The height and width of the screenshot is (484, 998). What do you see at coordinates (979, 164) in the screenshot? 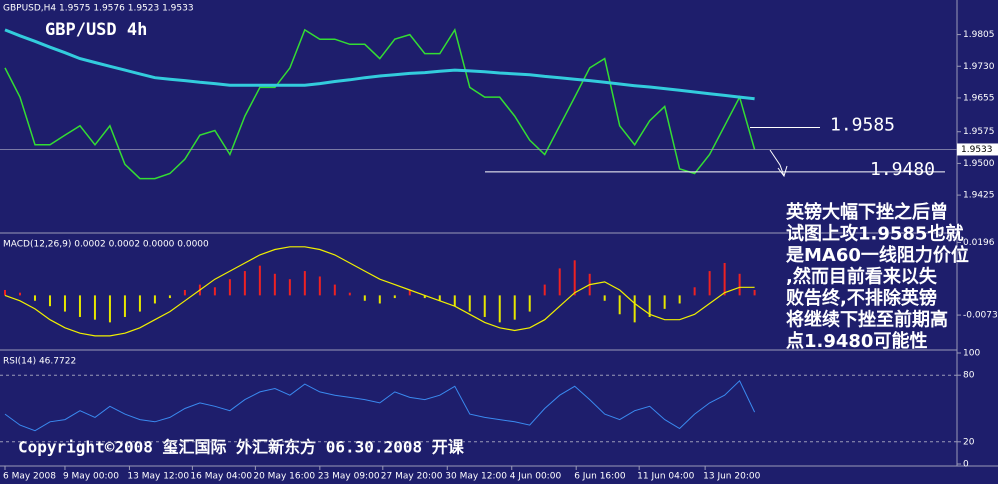
I see `y-tick-label: 1.9500` at bounding box center [979, 164].